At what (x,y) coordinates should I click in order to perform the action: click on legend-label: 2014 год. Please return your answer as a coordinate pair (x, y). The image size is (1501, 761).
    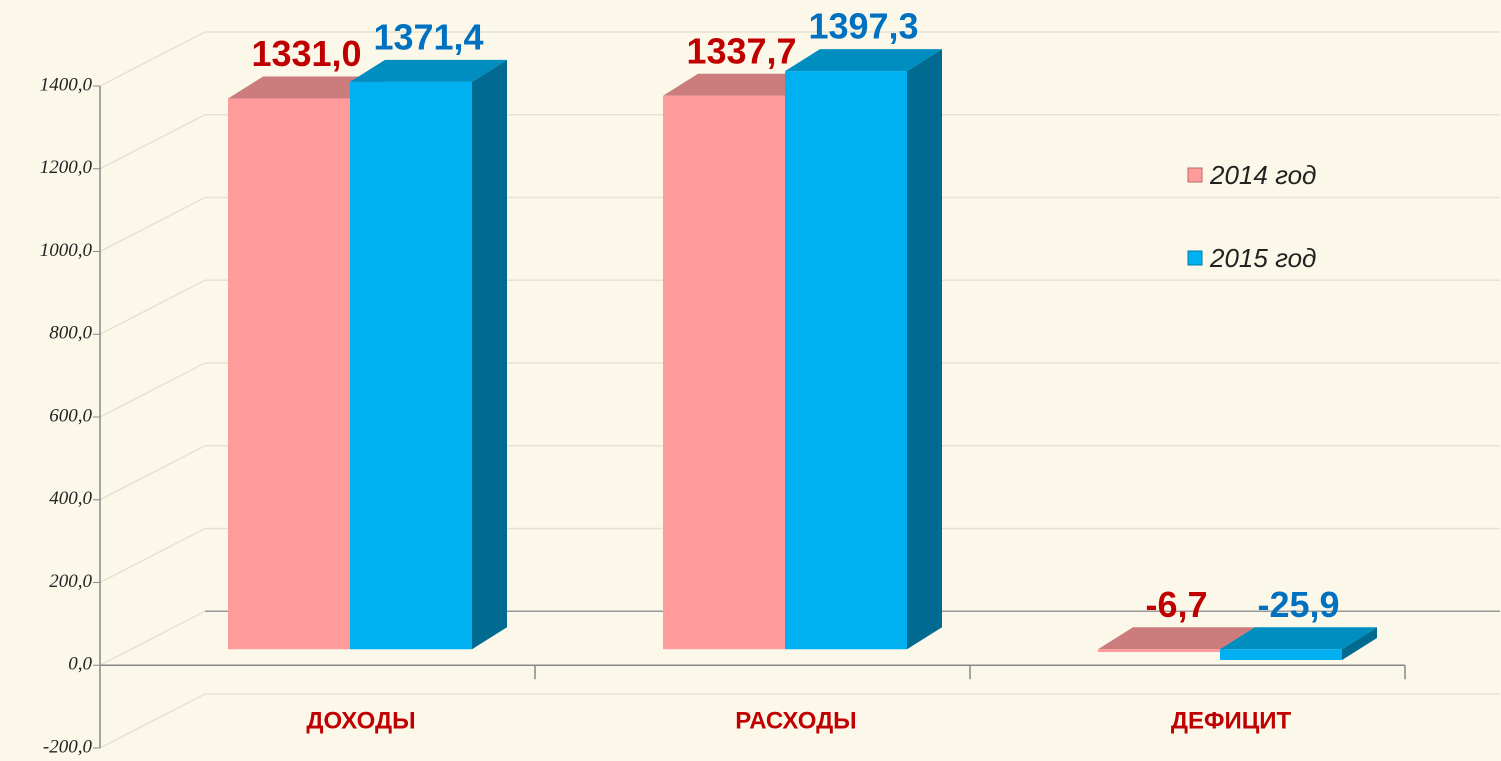
    Looking at the image, I should click on (1262, 175).